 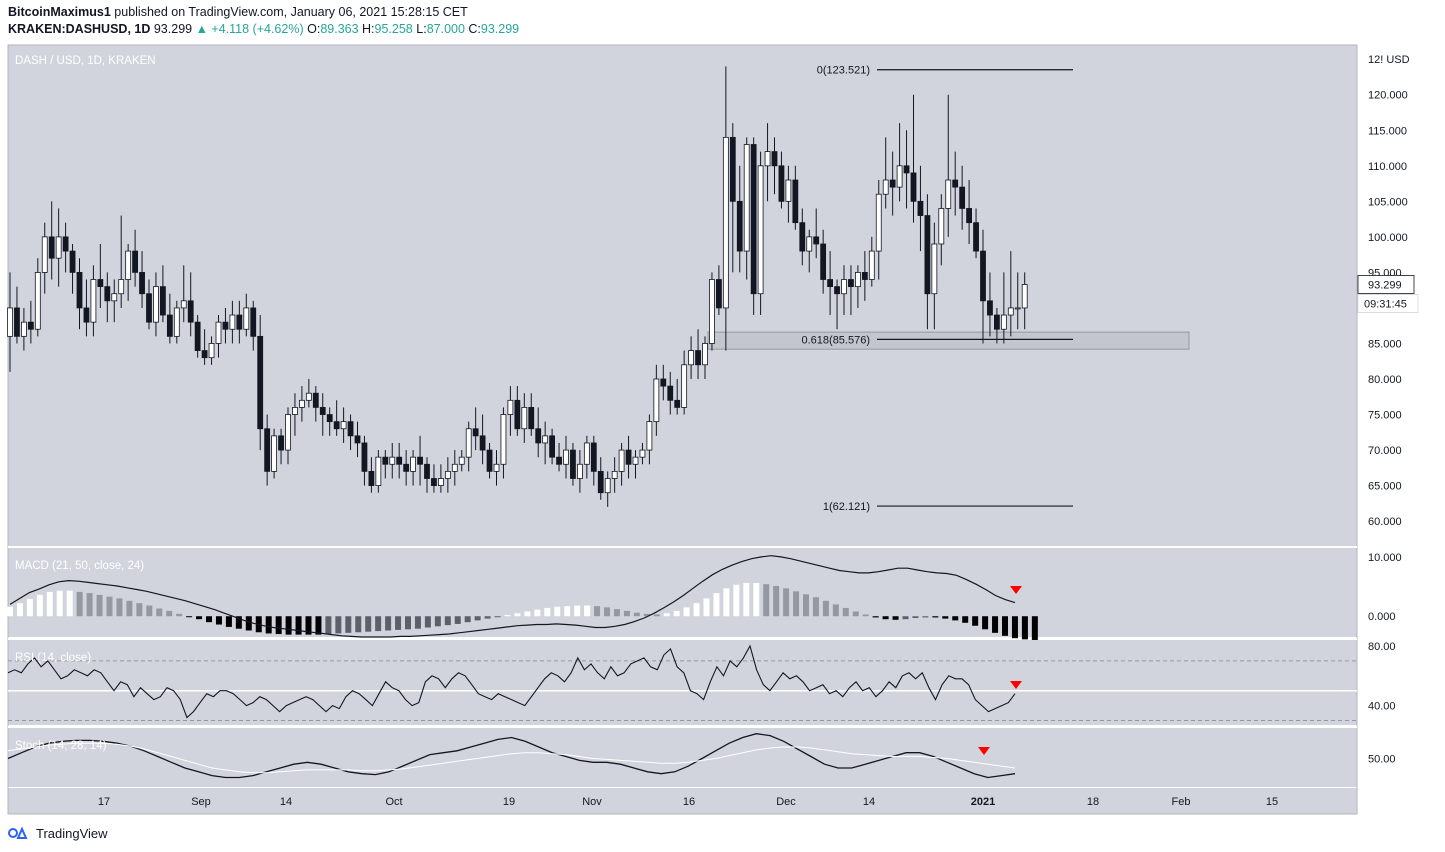 What do you see at coordinates (85, 61) in the screenshot?
I see `main-pane-title: DASH / USD, 1D, KRAKEN` at bounding box center [85, 61].